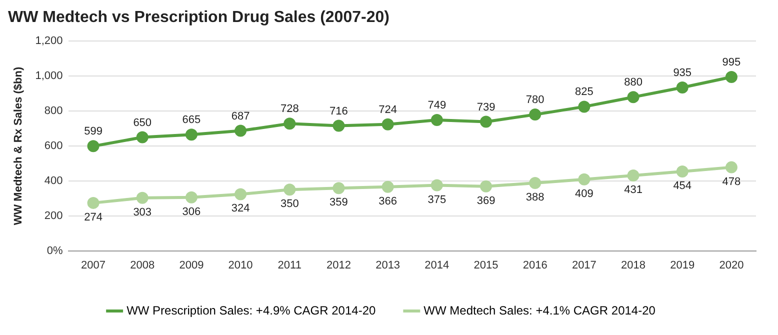  Describe the element at coordinates (289, 204) in the screenshot. I see `data-label: 350` at that location.